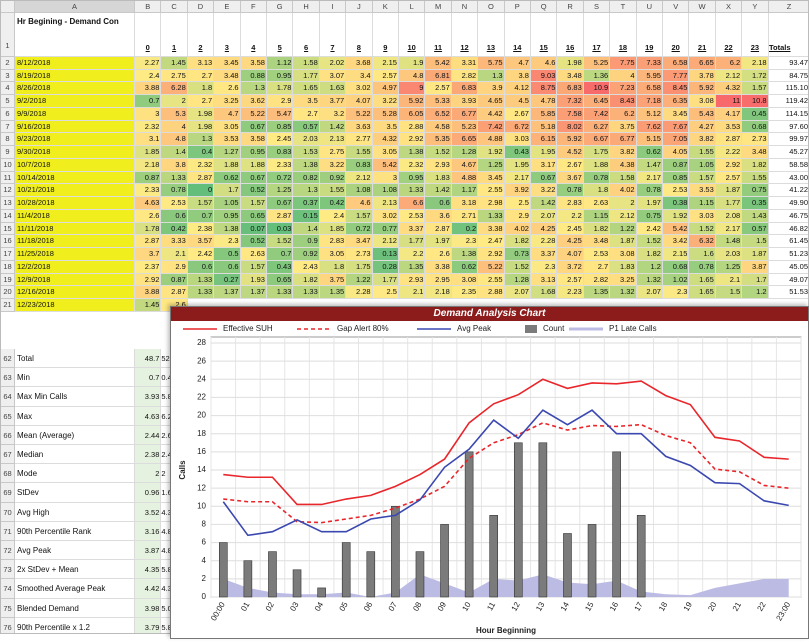  What do you see at coordinates (75, 359) in the screenshot?
I see `stat-label: Total` at bounding box center [75, 359].